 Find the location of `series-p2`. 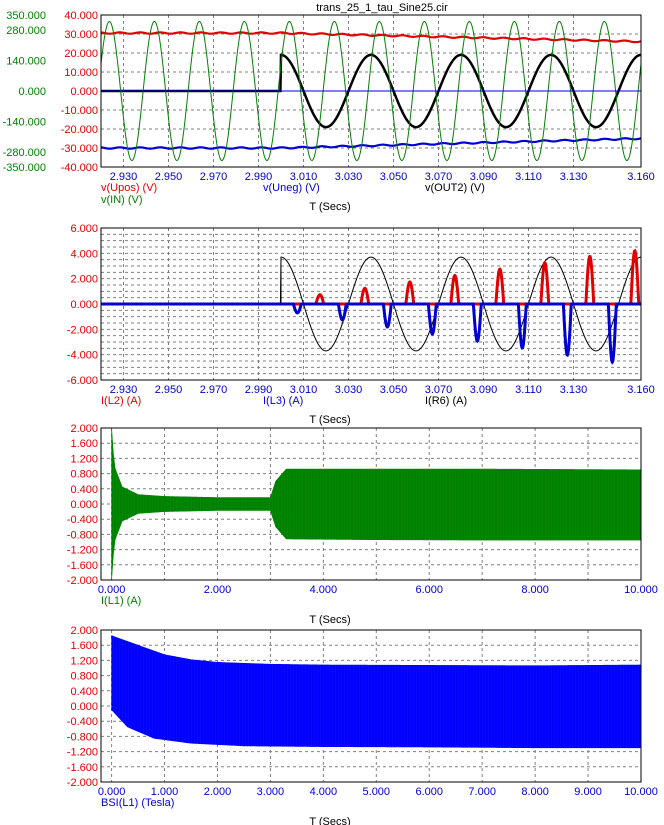

series-p2 is located at coordinates (371, 306).